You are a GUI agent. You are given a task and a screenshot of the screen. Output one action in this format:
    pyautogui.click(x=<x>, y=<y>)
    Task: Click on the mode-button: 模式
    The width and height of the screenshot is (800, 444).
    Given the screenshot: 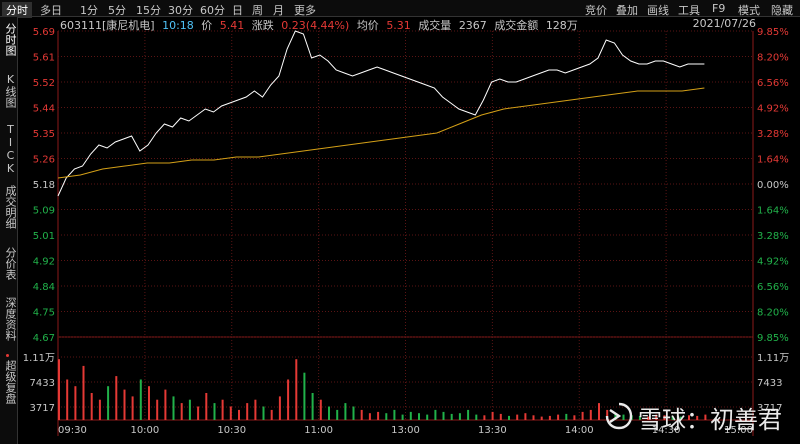 What is the action you would take?
    pyautogui.click(x=749, y=10)
    